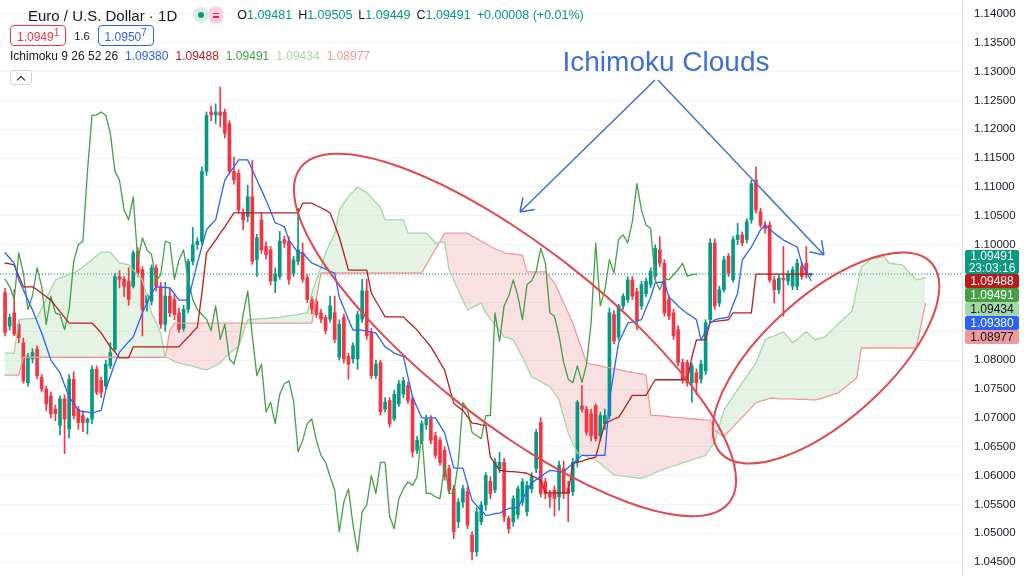 This screenshot has height=576, width=1024. I want to click on annotation: 1.09380, so click(147, 56).